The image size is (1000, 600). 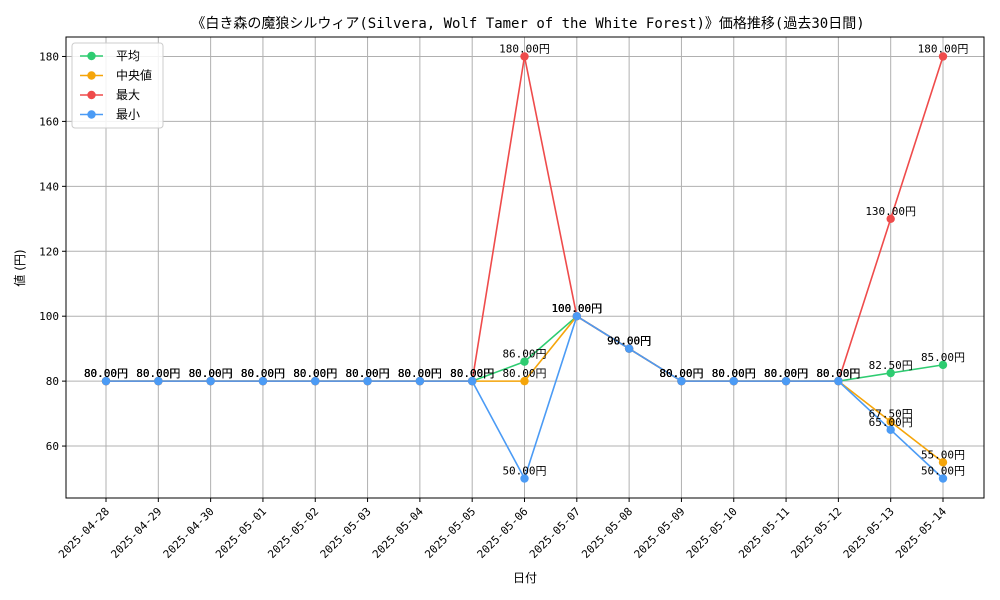 I want to click on x-axis-label: 日付, so click(x=525, y=578).